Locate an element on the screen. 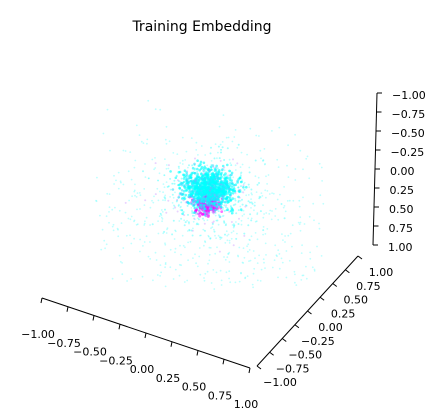 This screenshot has width=429, height=415. x-tick-label: 0.00 is located at coordinates (142, 369).